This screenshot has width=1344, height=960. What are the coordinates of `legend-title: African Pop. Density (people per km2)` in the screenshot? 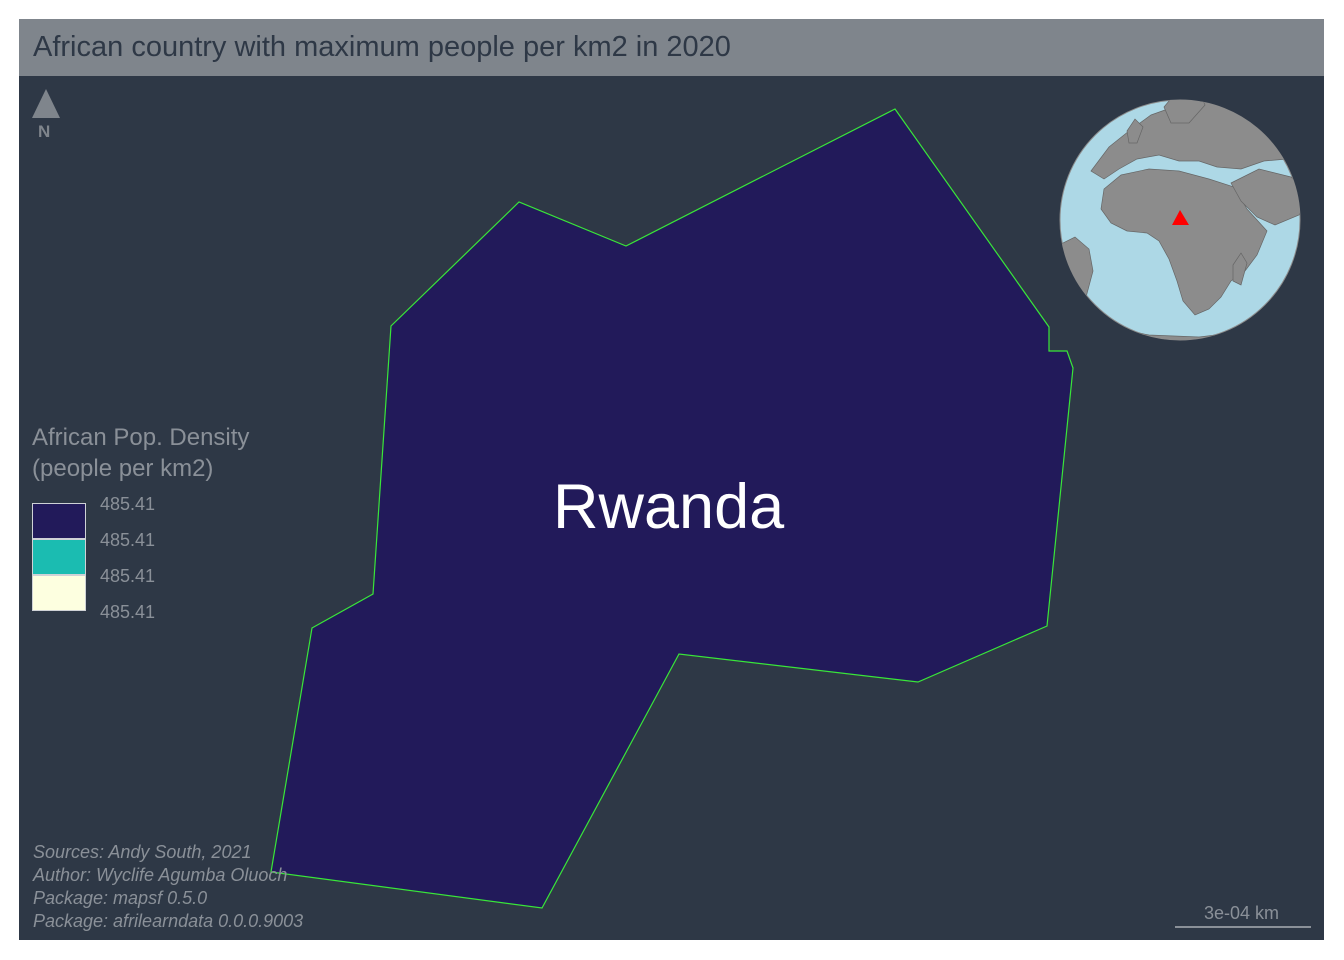 It's located at (140, 453).